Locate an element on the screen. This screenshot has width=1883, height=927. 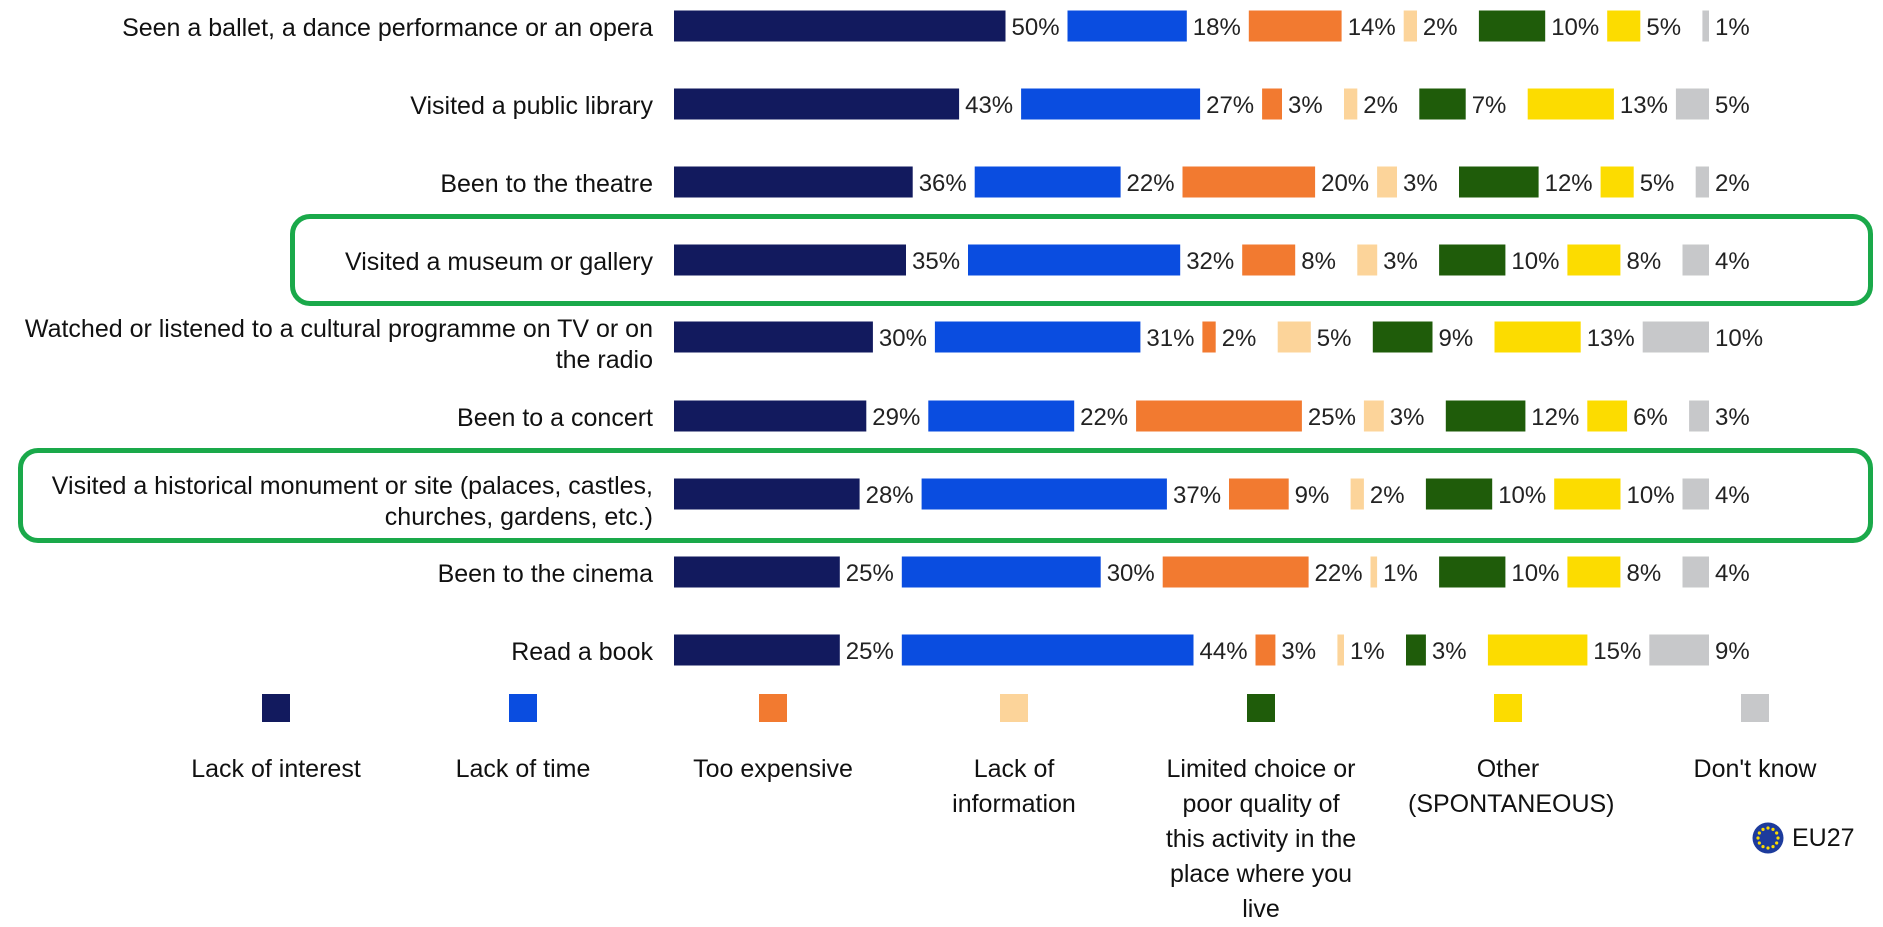
category-label: Read a book is located at coordinates (582, 651).